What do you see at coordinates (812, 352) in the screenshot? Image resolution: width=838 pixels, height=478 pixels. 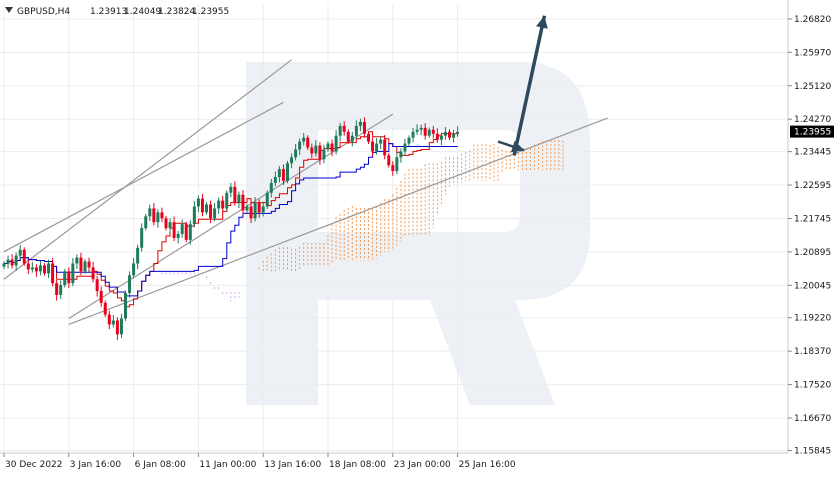 I see `y-tick-label: 1.18370` at bounding box center [812, 352].